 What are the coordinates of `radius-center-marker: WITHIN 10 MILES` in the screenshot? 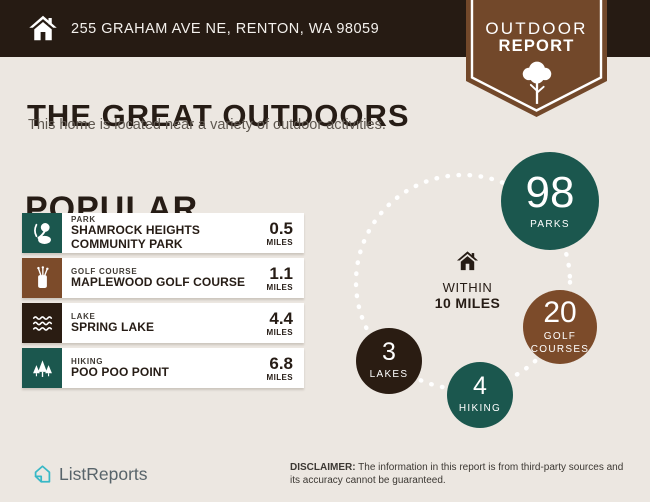 It's located at (467, 280).